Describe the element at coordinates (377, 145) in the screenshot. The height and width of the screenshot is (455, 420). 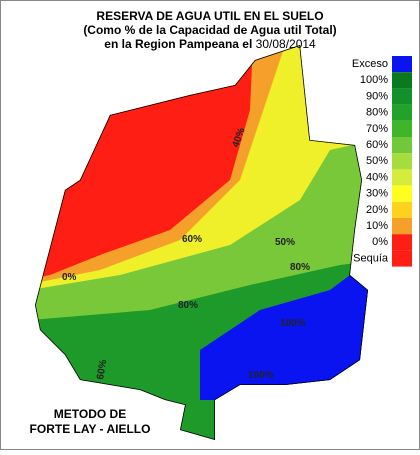
I see `legend-label: 60%` at that location.